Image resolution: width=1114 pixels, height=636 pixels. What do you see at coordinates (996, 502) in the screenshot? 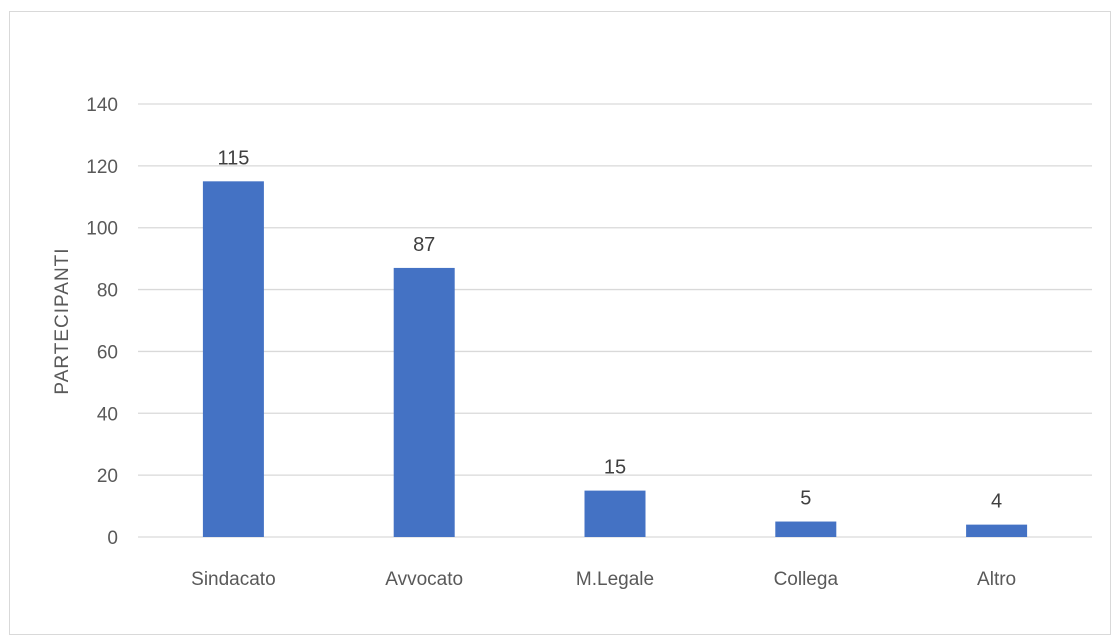
I see `data-label: 4` at bounding box center [996, 502].